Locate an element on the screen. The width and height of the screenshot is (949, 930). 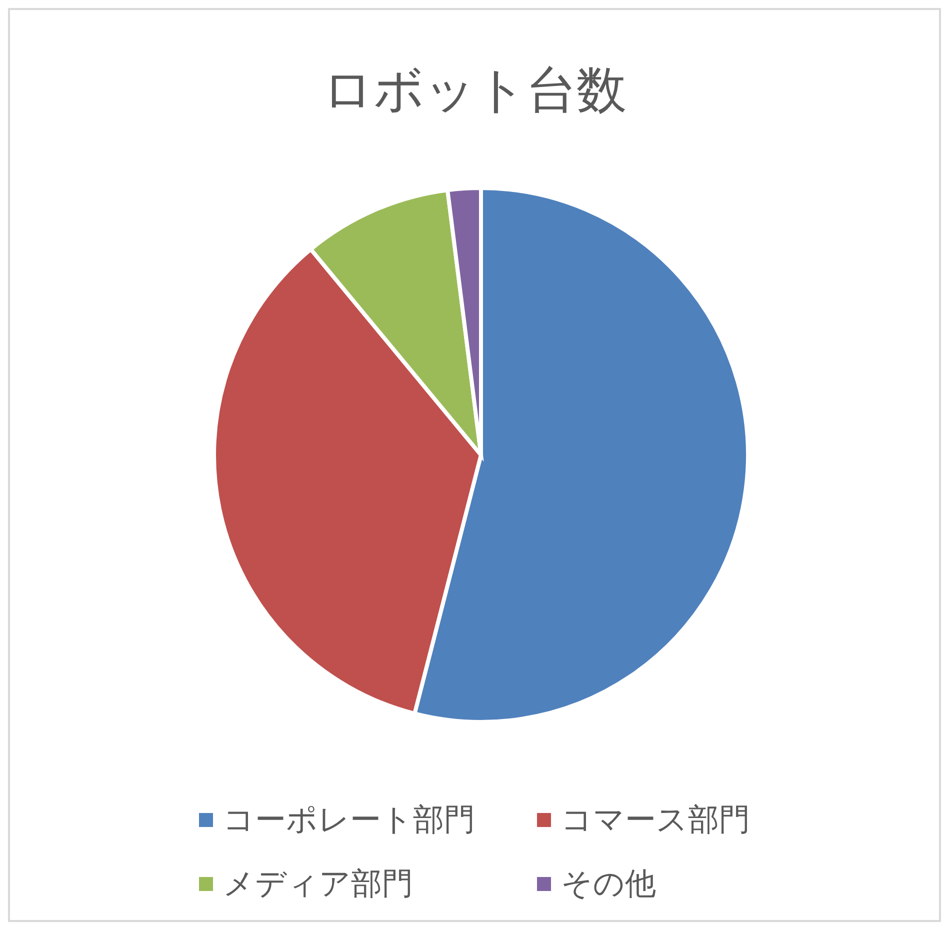
legend-label: メディア部門 is located at coordinates (318, 884).